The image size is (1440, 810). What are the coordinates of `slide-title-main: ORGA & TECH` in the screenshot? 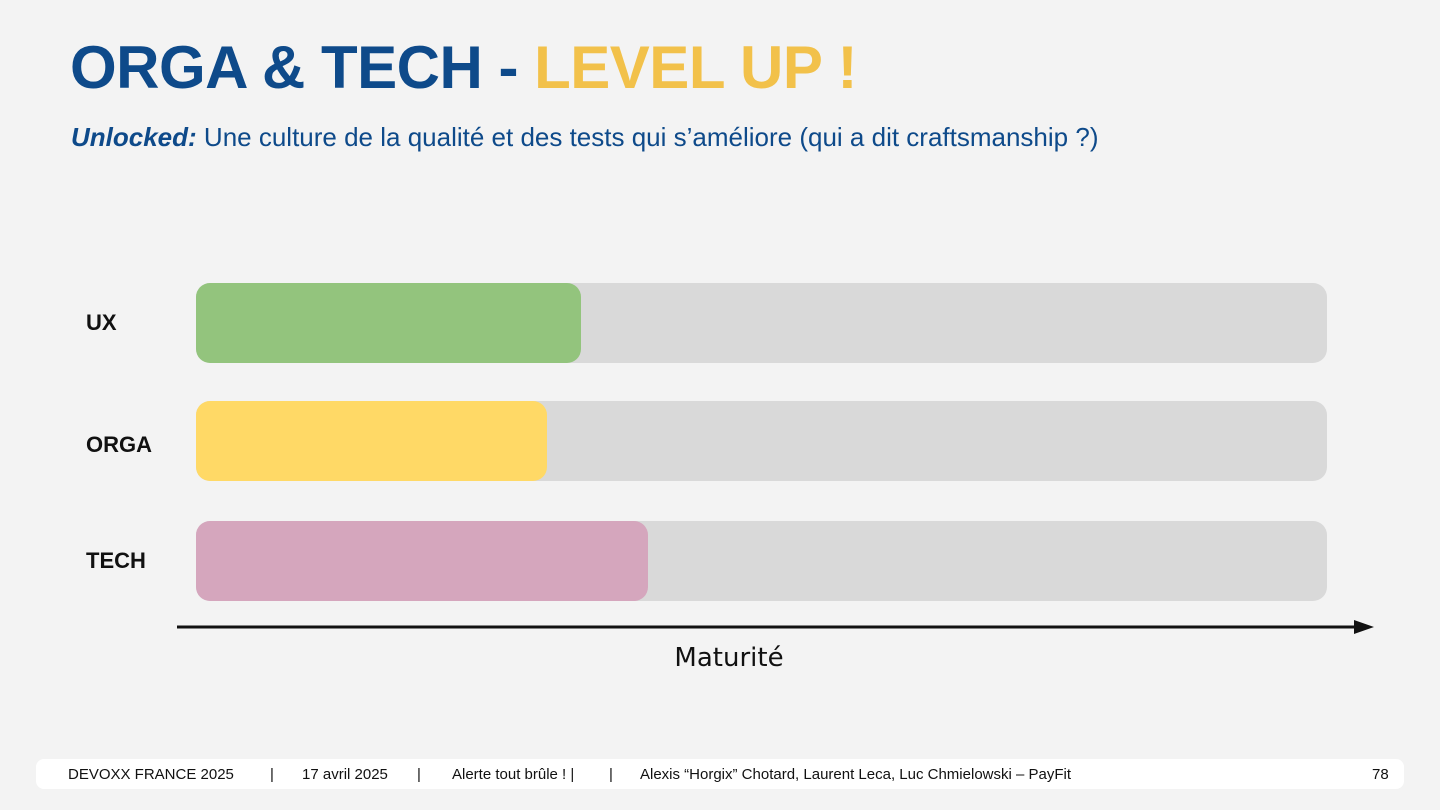 It's located at (276, 67).